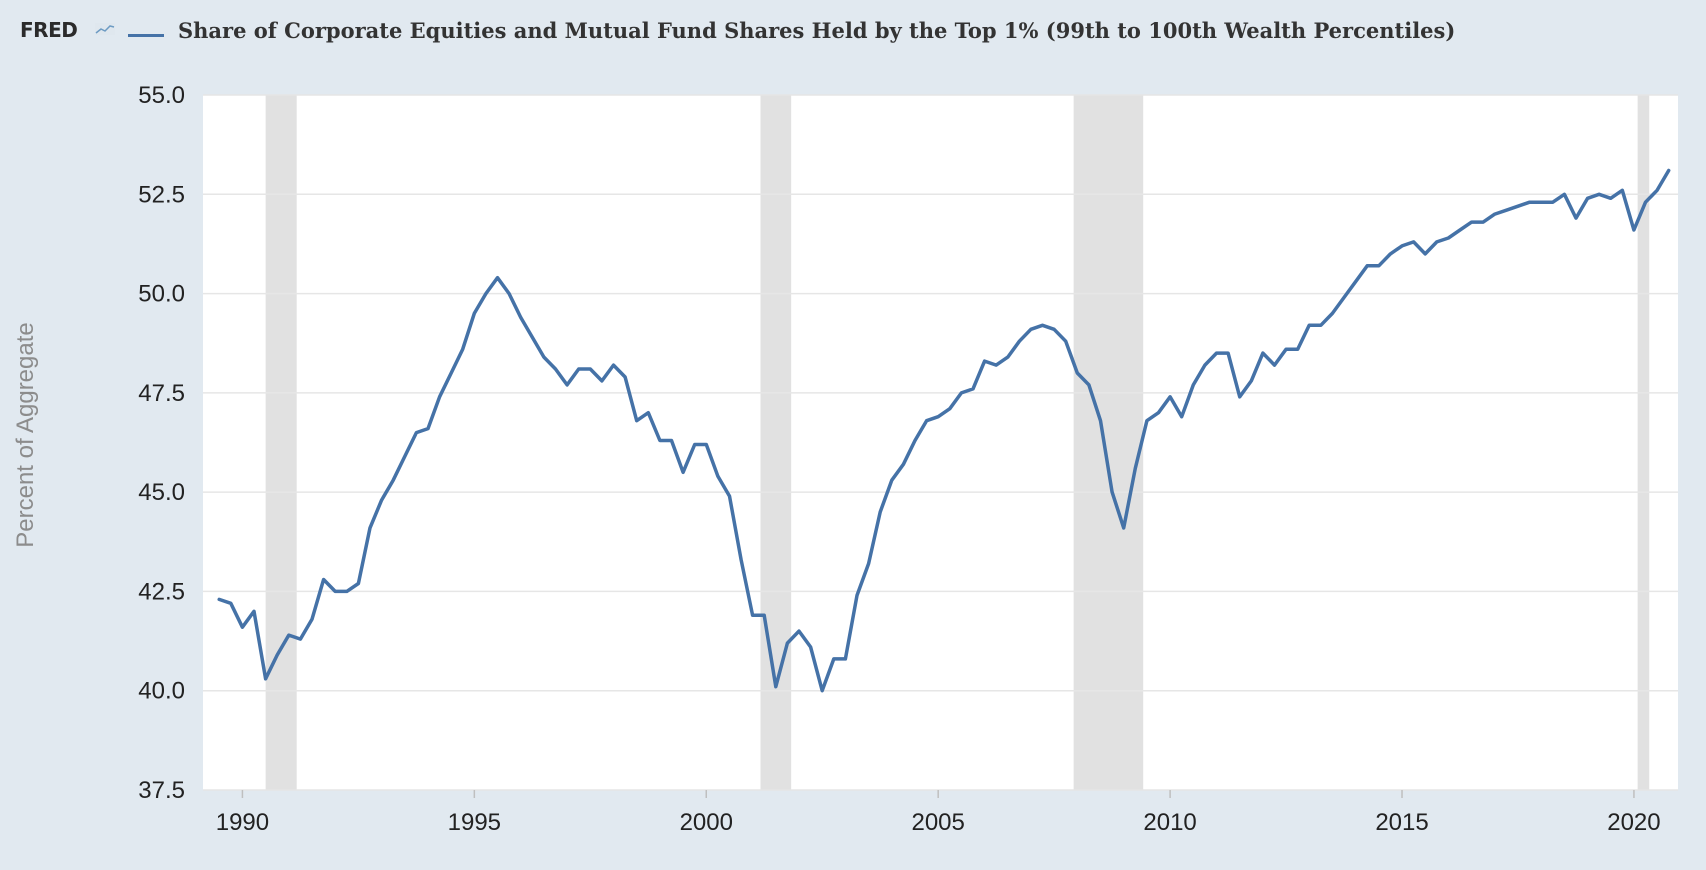 This screenshot has height=870, width=1706. I want to click on y-tick-label: 50.0, so click(161, 294).